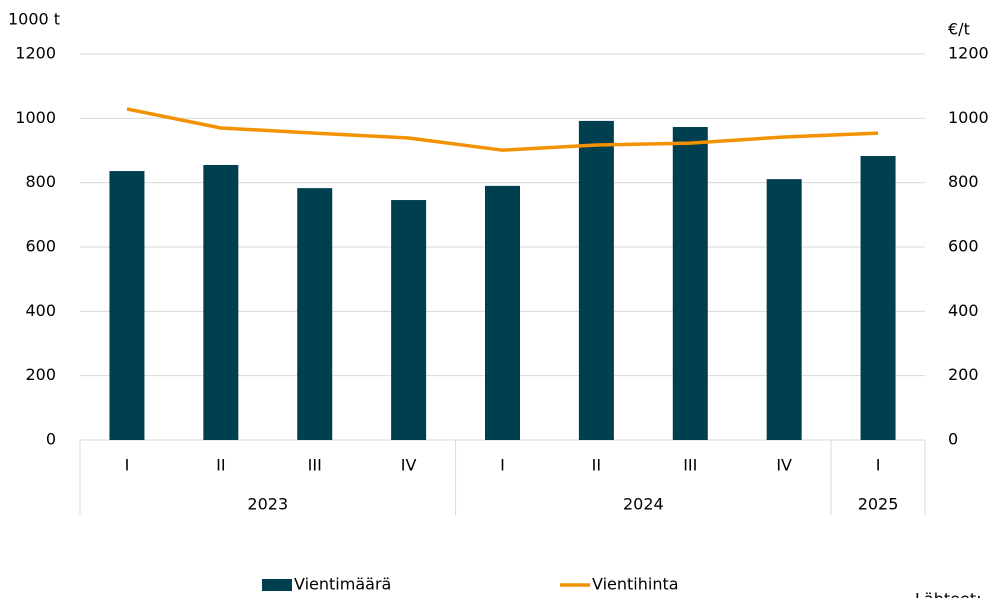  I want to click on y-tick-label: 1200, so click(35, 53).